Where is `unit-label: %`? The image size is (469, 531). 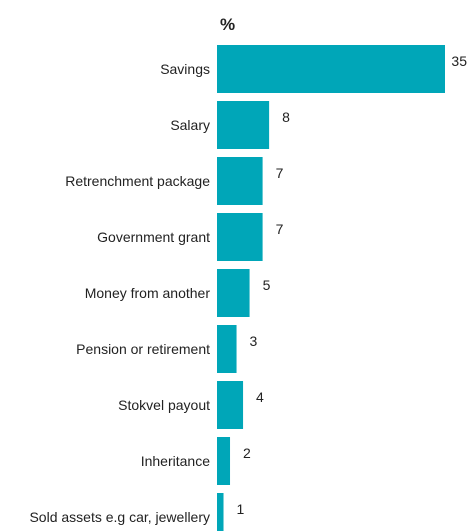 unit-label: % is located at coordinates (227, 24).